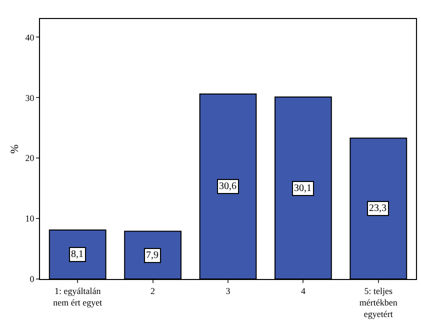  I want to click on x-tick-label: 3, so click(228, 291).